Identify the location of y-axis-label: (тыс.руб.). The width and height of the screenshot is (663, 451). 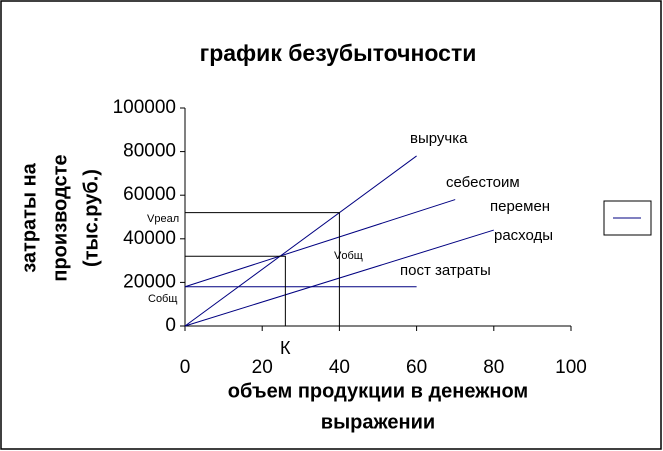
(91, 218).